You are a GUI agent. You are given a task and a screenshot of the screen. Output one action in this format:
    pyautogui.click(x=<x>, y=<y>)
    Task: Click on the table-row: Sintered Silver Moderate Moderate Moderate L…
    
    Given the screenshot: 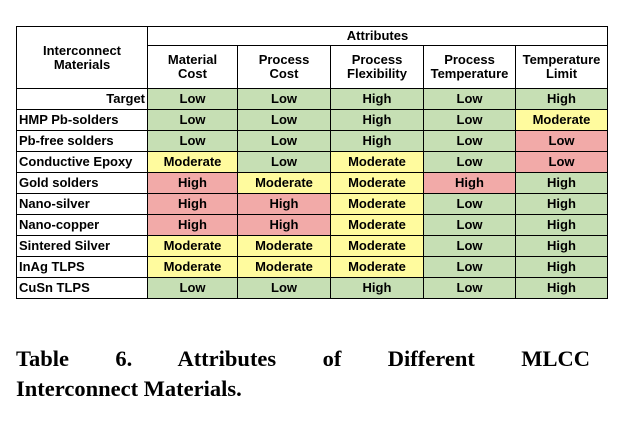 What is the action you would take?
    pyautogui.click(x=312, y=246)
    